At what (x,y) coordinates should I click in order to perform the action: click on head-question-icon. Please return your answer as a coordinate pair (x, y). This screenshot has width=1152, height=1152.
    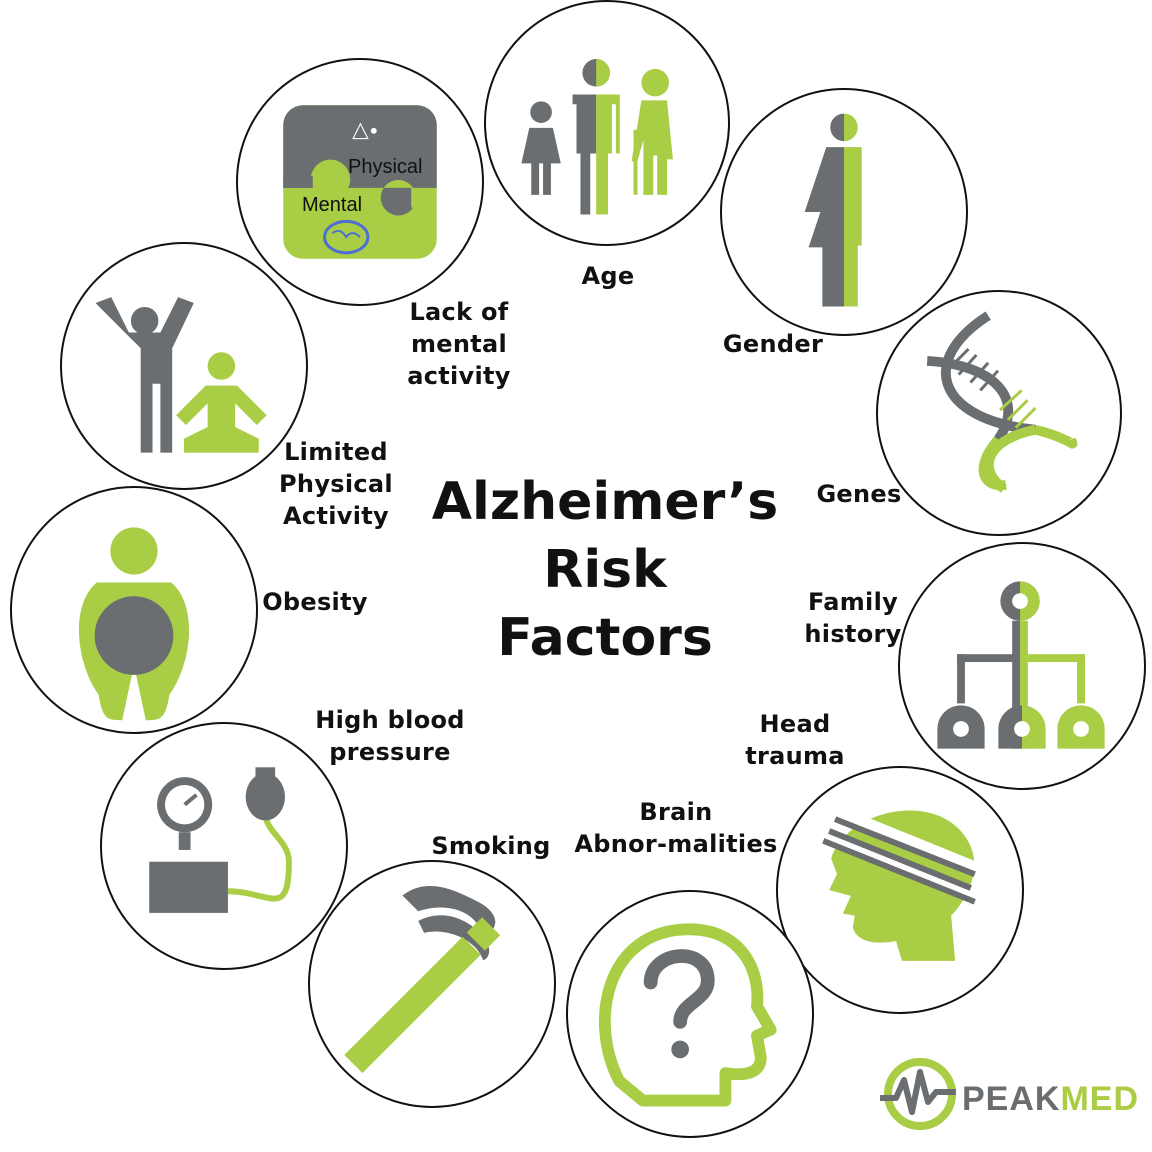
    Looking at the image, I should click on (687, 1015).